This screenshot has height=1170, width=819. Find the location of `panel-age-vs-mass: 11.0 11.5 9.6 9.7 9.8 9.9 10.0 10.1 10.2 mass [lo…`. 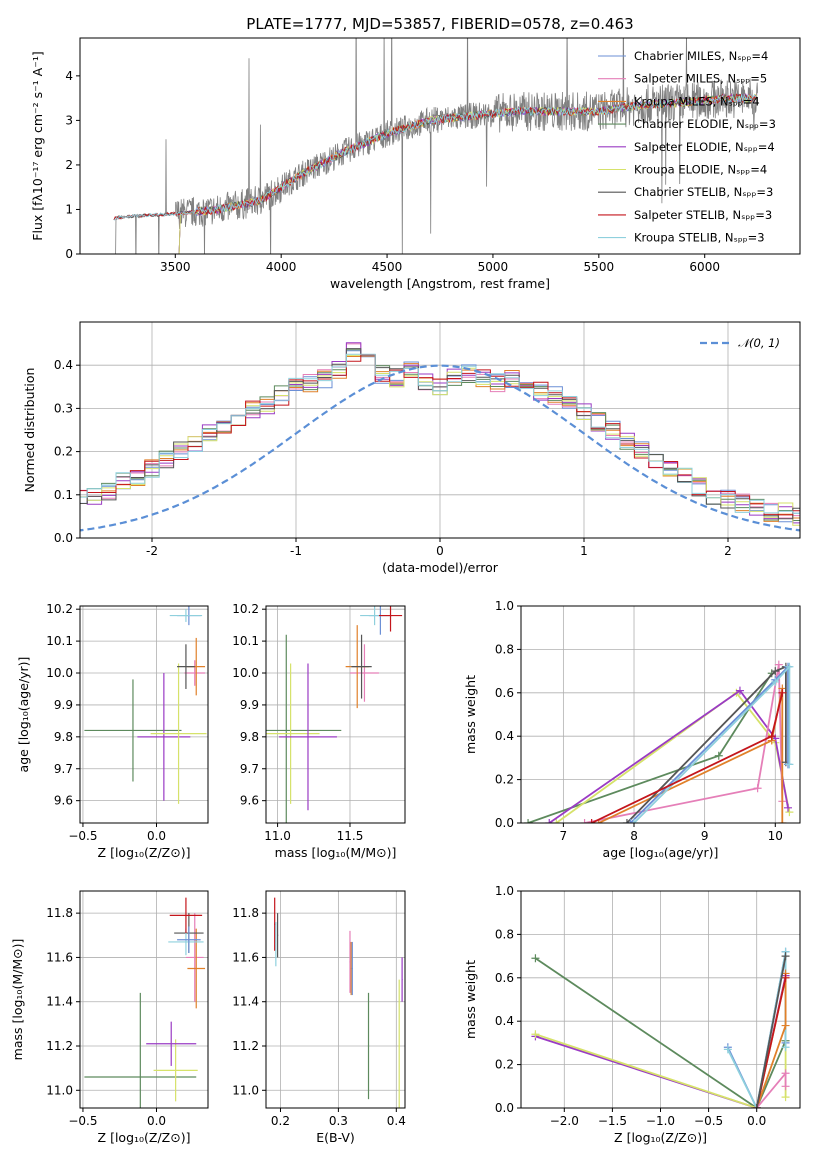

panel-age-vs-mass: 11.0 11.5 9.6 9.7 9.8 9.9 10.0 10.1 10.2 mass [lo… is located at coordinates (319, 731).